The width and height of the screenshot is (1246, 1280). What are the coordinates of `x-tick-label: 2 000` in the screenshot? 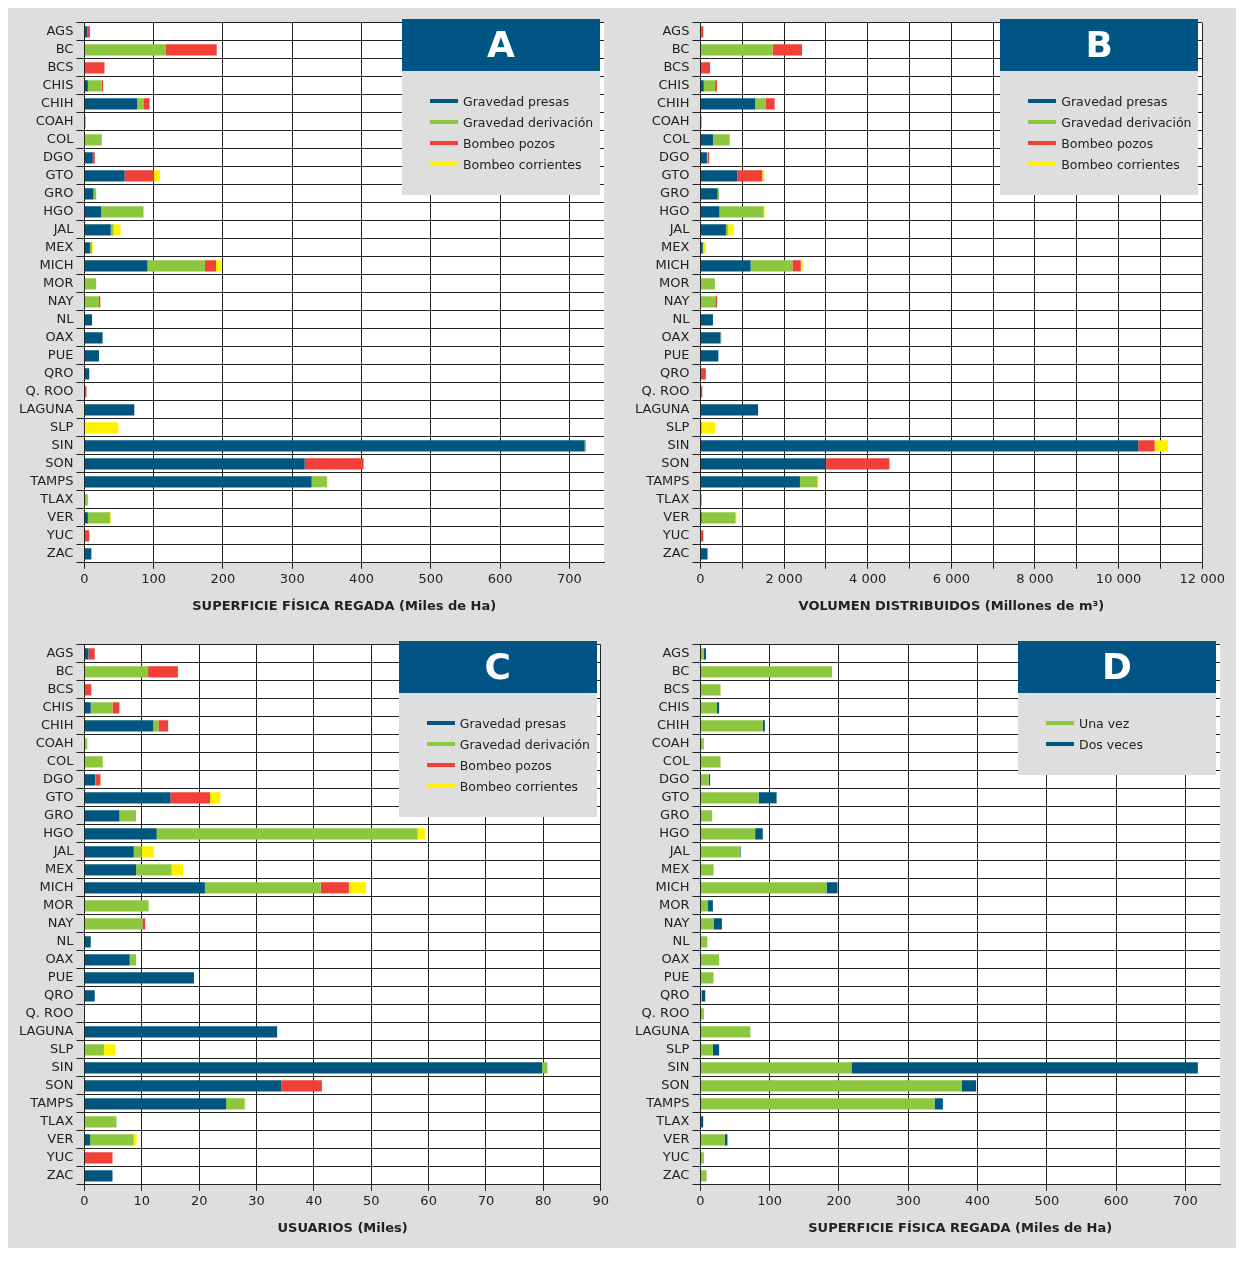 It's located at (784, 578).